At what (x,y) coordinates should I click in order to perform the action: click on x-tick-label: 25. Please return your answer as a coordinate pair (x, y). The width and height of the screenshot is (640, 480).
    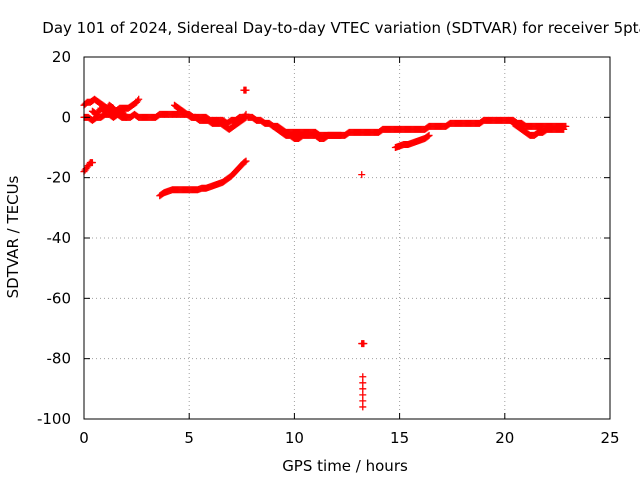
    Looking at the image, I should click on (609, 438).